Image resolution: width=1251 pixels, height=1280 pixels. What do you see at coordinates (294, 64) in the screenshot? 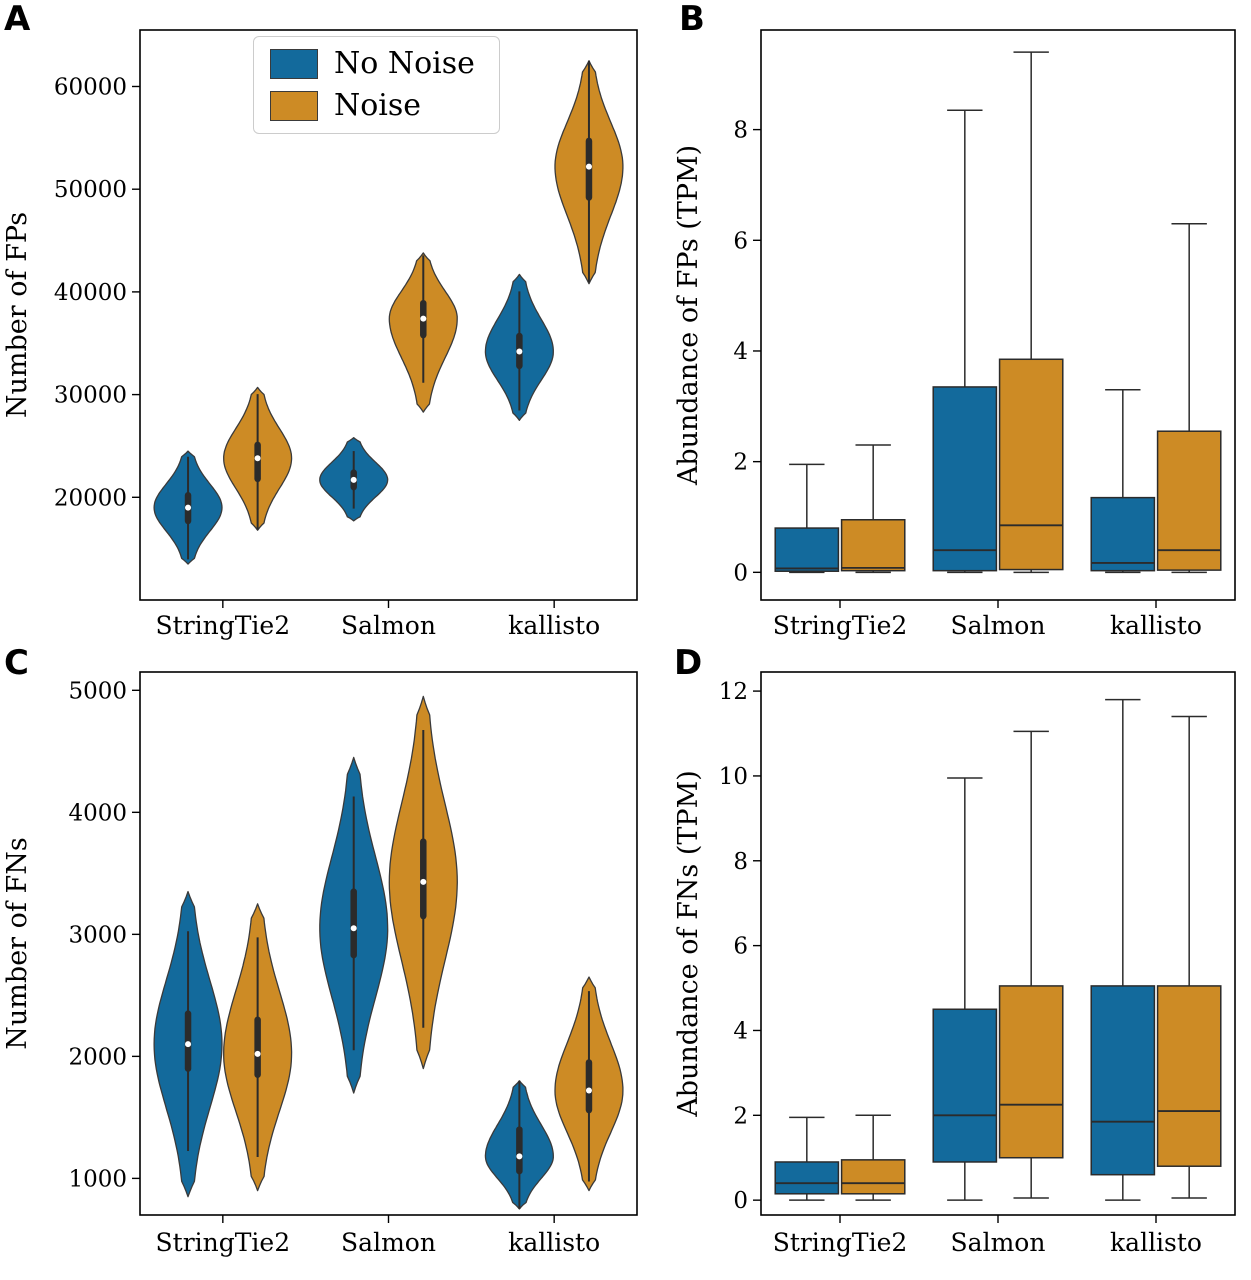
I see `legend-swatch-no-noise-icon` at bounding box center [294, 64].